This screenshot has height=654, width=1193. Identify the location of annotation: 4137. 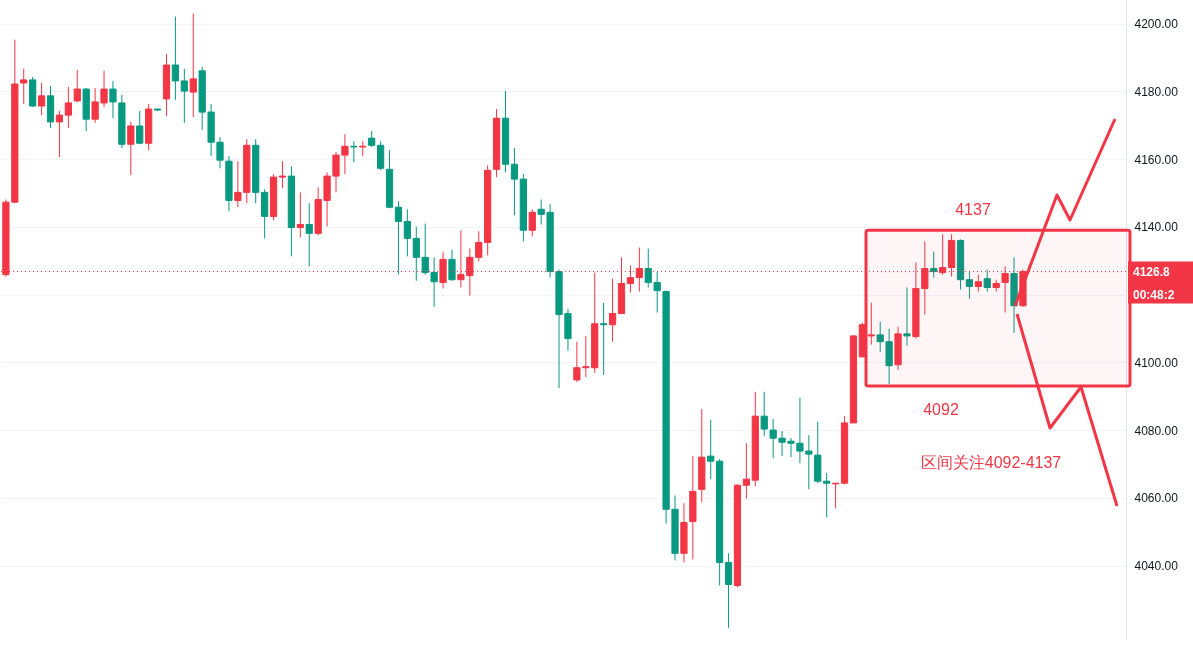
(973, 209).